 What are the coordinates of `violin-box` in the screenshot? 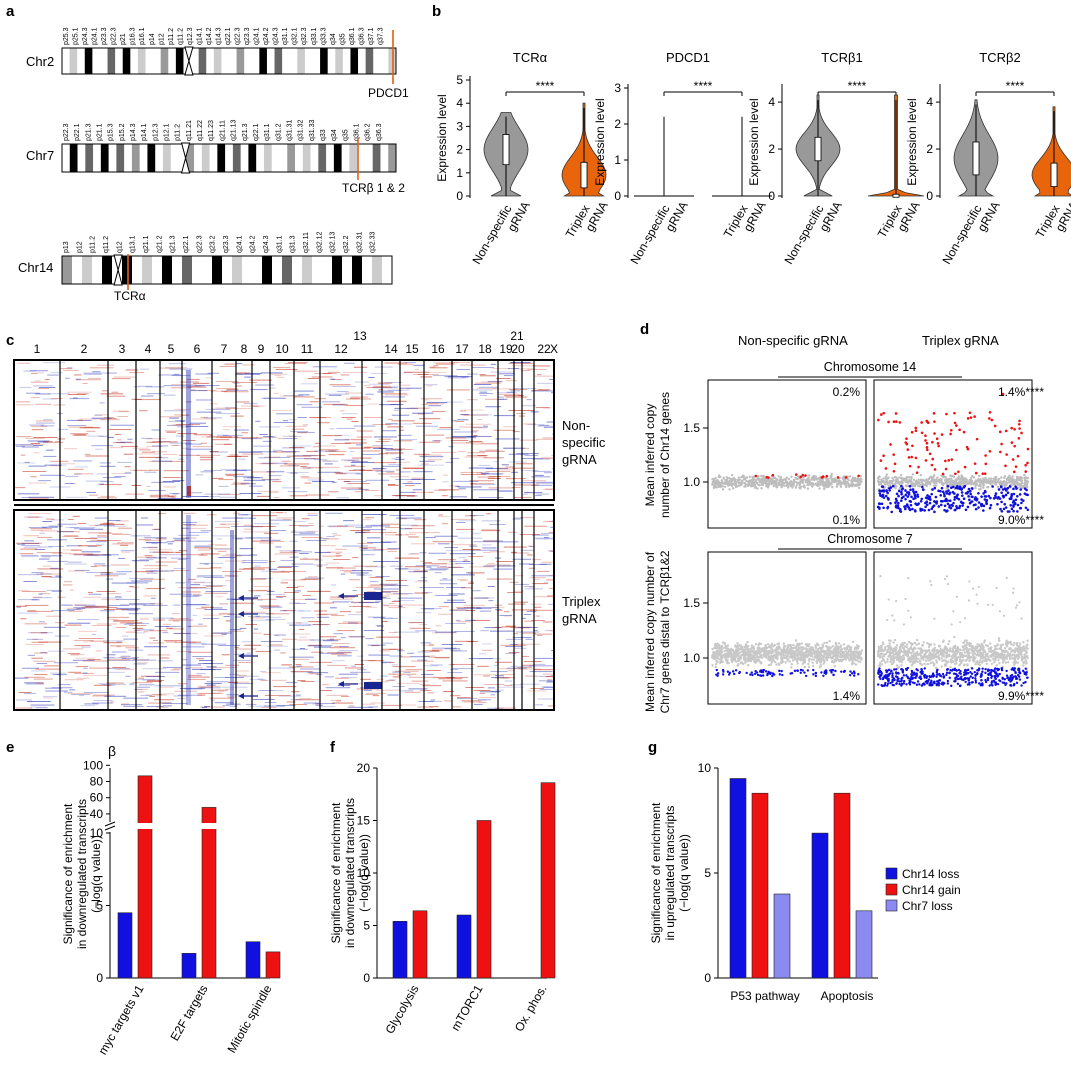 It's located at (976, 158).